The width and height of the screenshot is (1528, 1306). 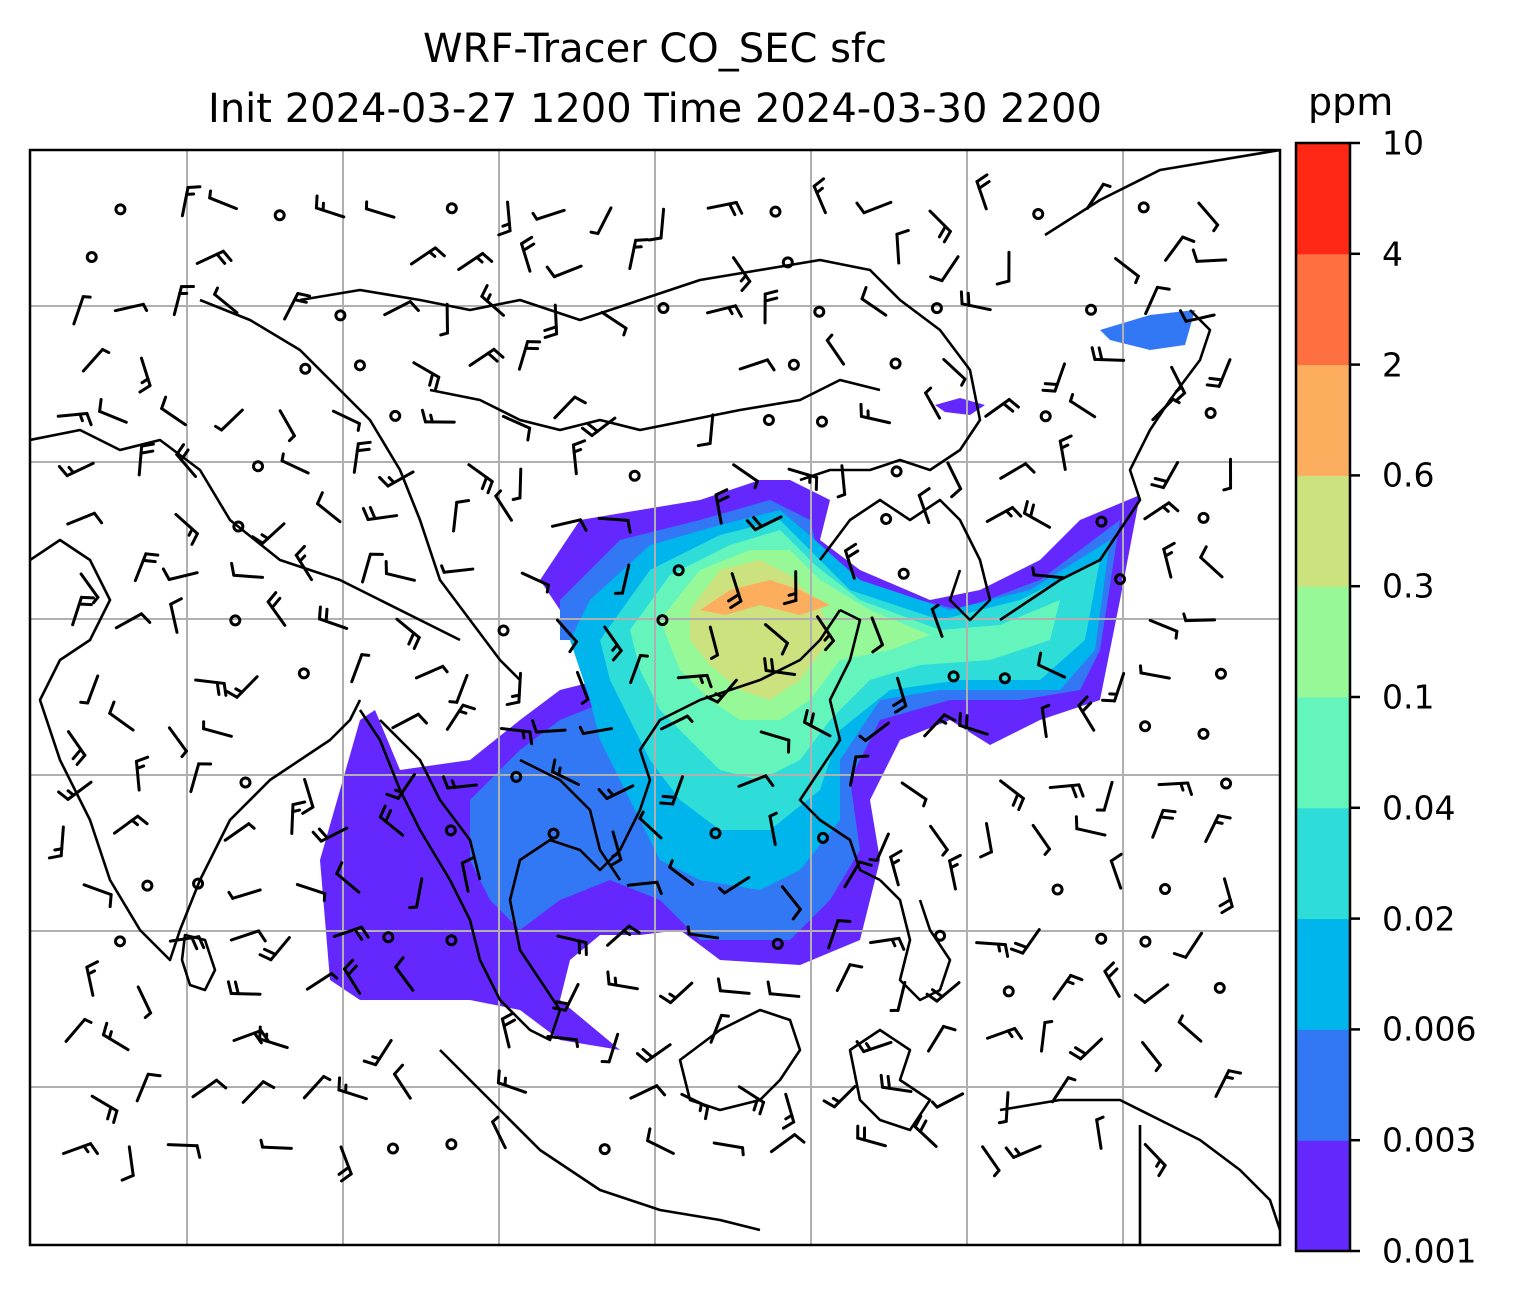 I want to click on colorbar-tick-label: 10, so click(x=1403, y=143).